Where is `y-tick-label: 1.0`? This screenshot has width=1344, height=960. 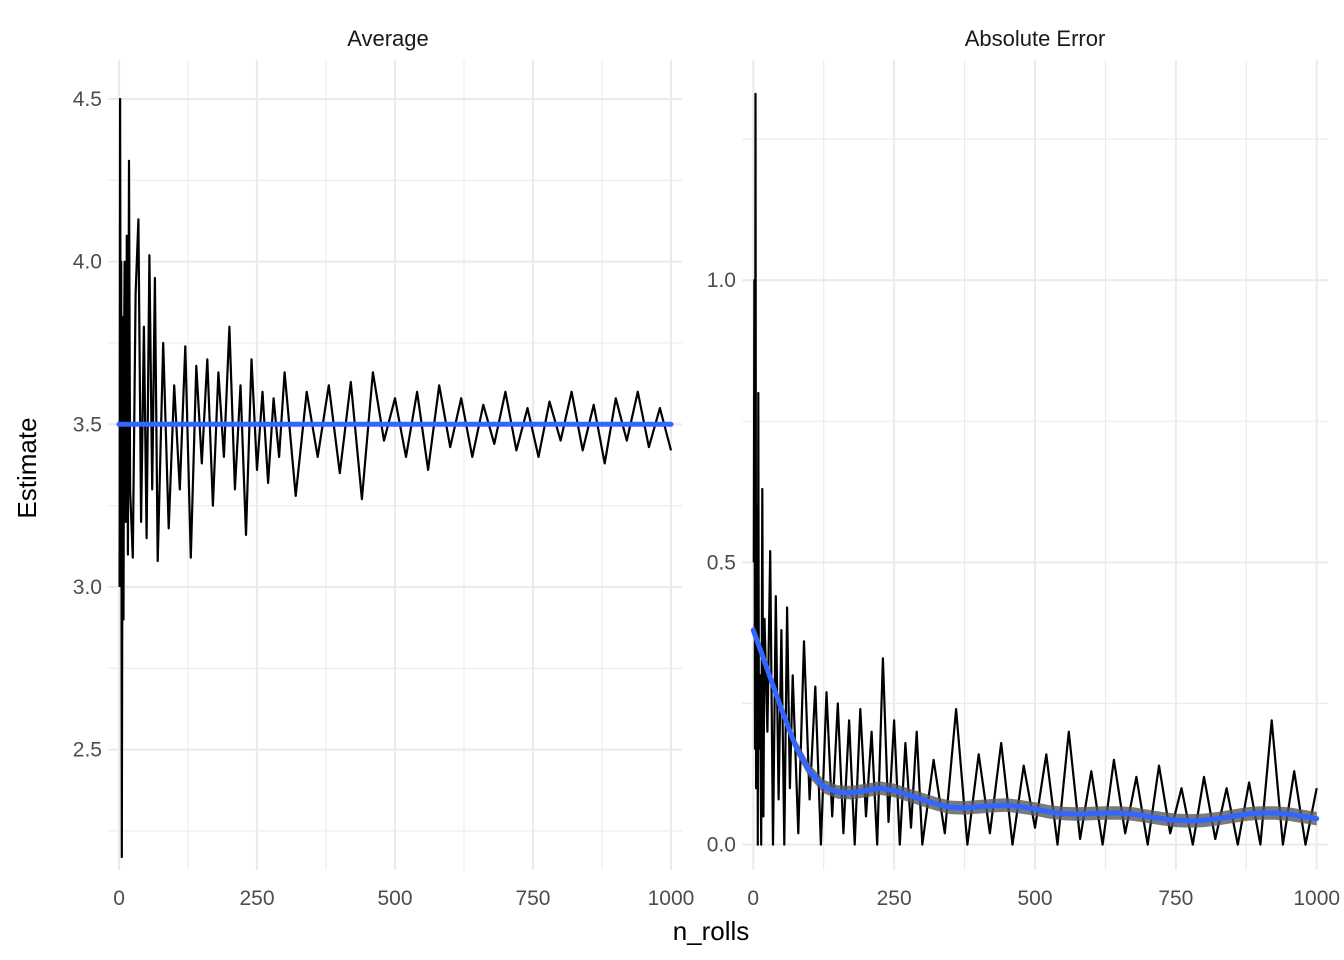
y-tick-label: 1.0 is located at coordinates (721, 280).